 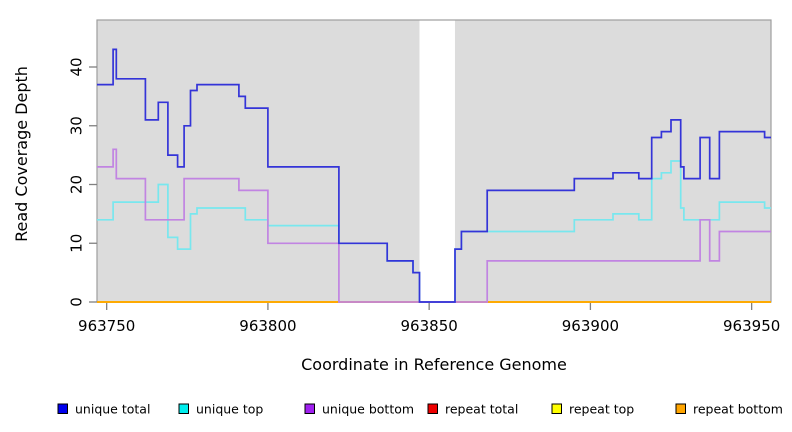 I want to click on legend-item-unique-bottom: unique bottom, so click(x=359, y=409).